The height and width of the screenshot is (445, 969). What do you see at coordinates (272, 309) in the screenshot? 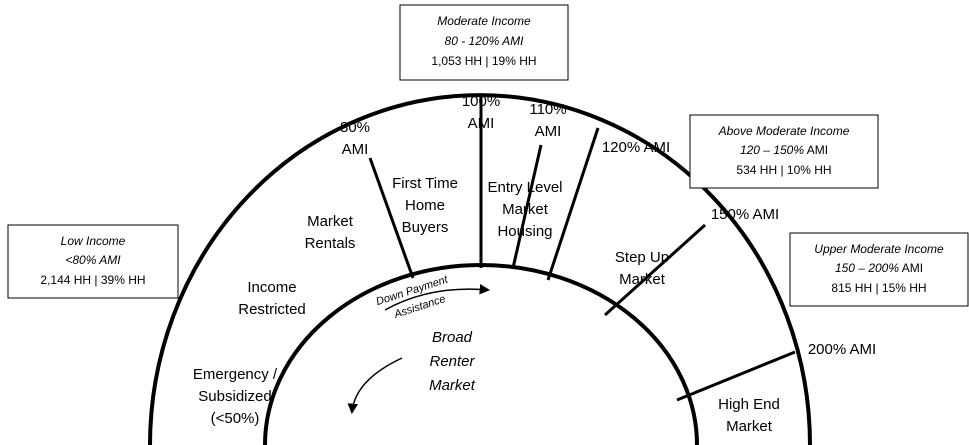
I see `segment-label: Restricted` at bounding box center [272, 309].